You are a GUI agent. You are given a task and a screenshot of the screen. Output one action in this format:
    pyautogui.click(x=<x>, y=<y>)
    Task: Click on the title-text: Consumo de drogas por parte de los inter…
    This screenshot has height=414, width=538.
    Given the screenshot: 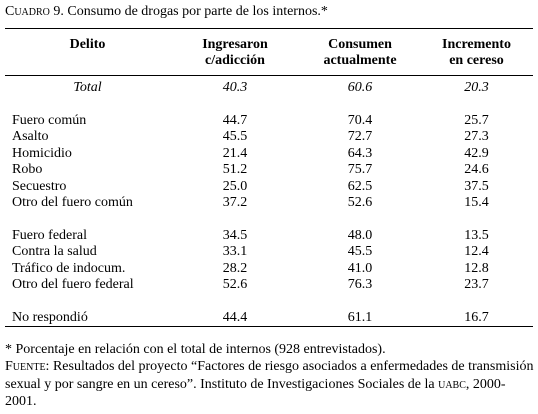 What is the action you would take?
    pyautogui.click(x=197, y=11)
    